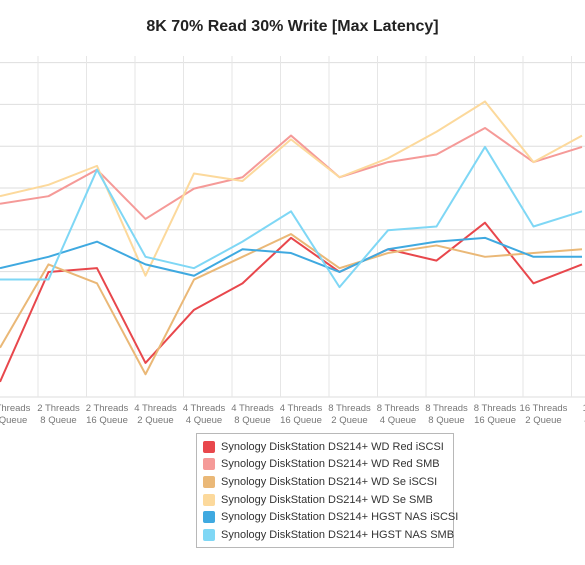 The height and width of the screenshot is (565, 585). I want to click on chart-title: 8K 70% Read 30% Write [Max Latency], so click(292, 26).